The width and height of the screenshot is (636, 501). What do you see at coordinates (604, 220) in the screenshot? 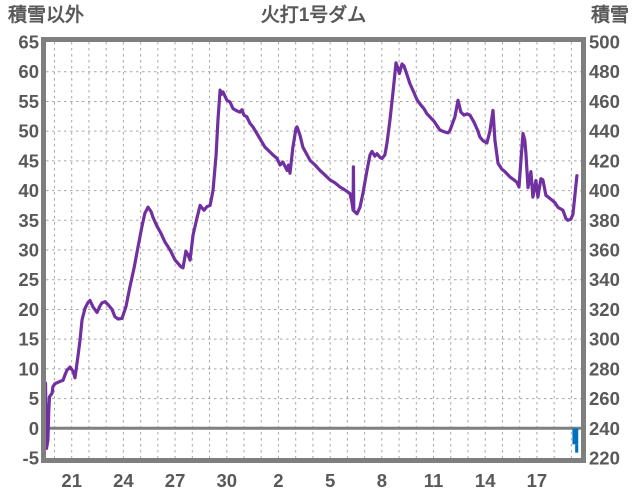
I see `svg-text: 380` at bounding box center [604, 220].